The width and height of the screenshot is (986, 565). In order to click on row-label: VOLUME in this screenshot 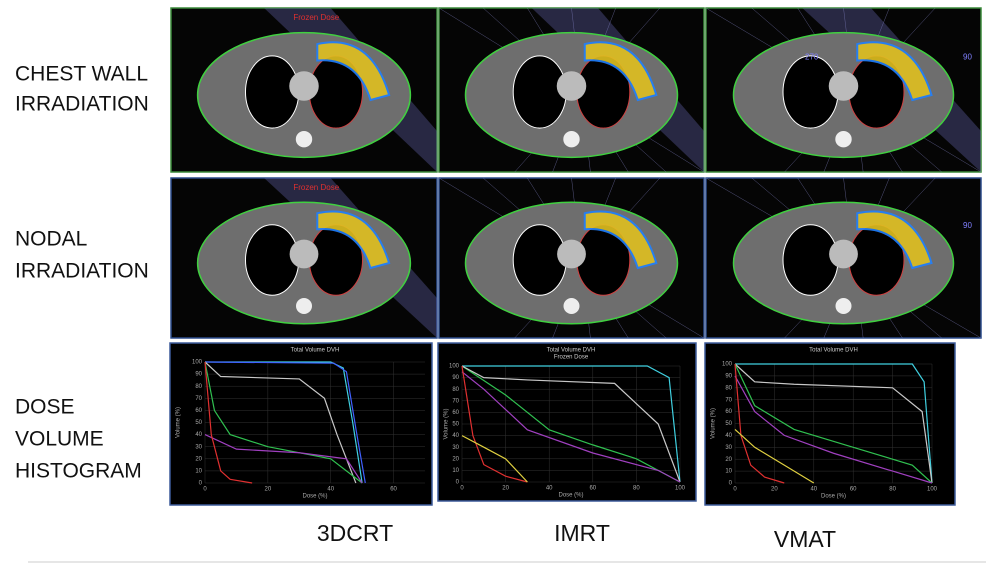, I will do `click(59, 439)`.